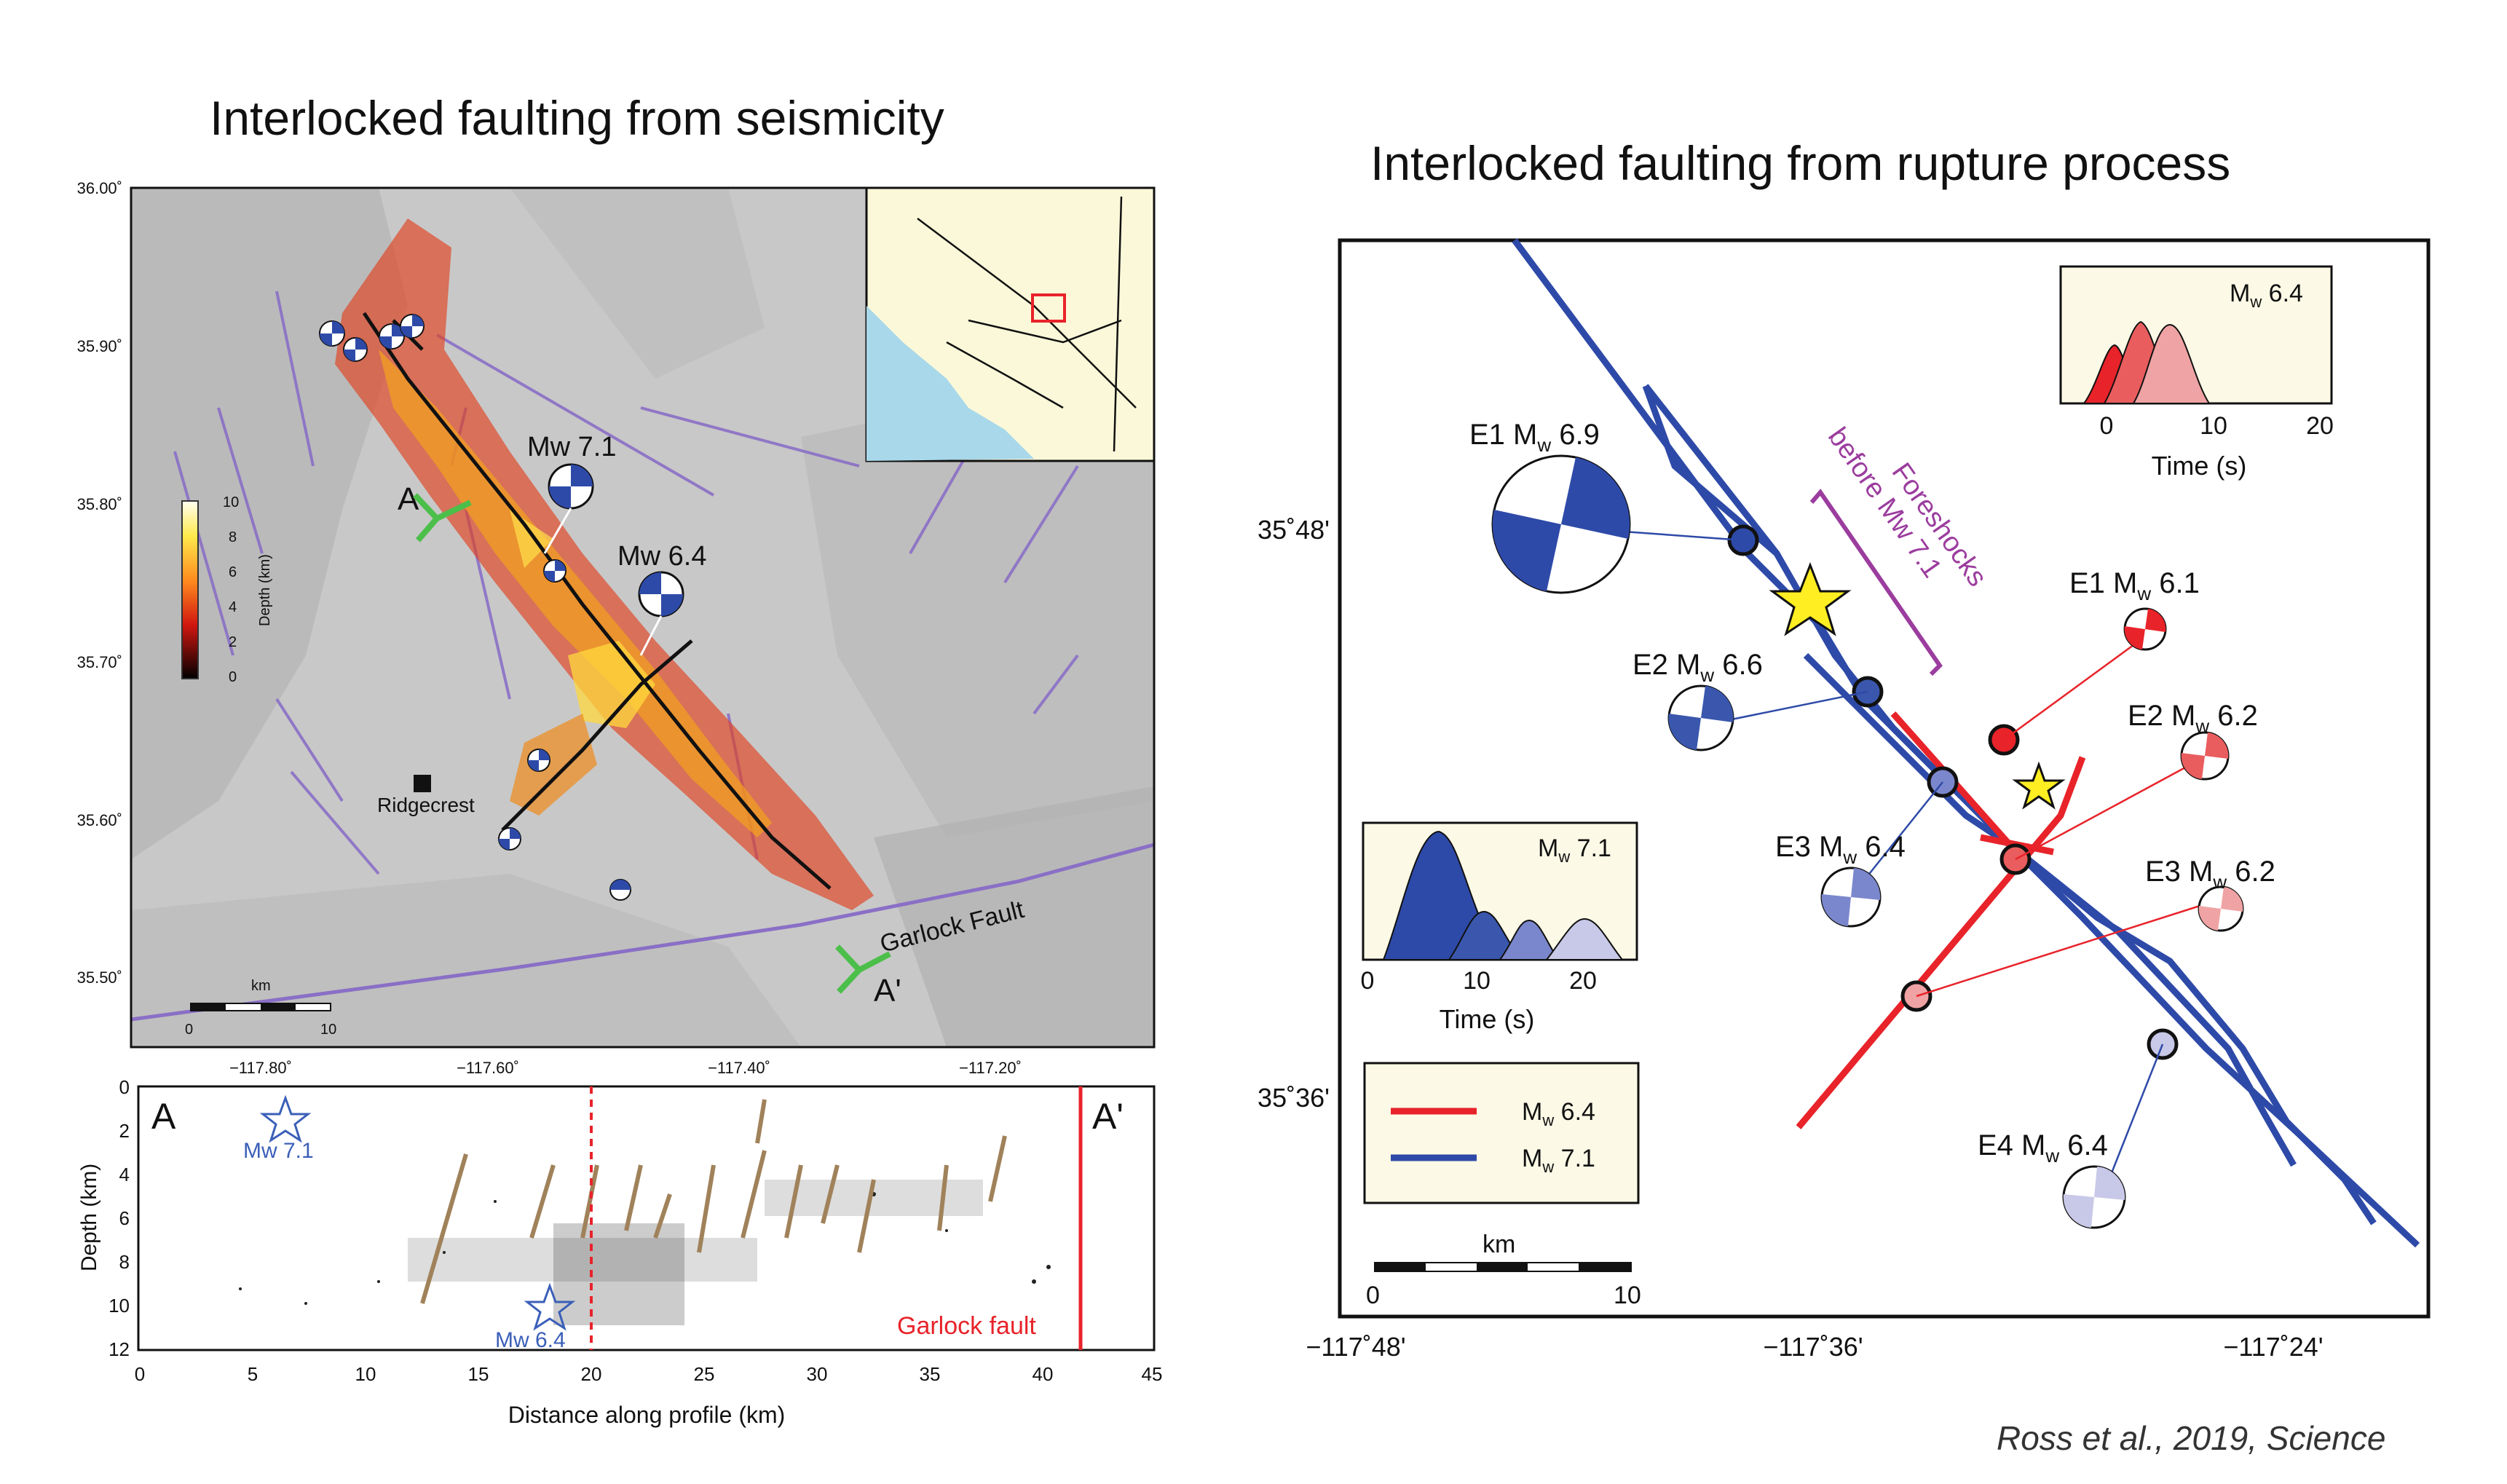 This screenshot has height=1484, width=2507. Describe the element at coordinates (100, 662) in the screenshot. I see `svg-text: 35.70˚` at that location.